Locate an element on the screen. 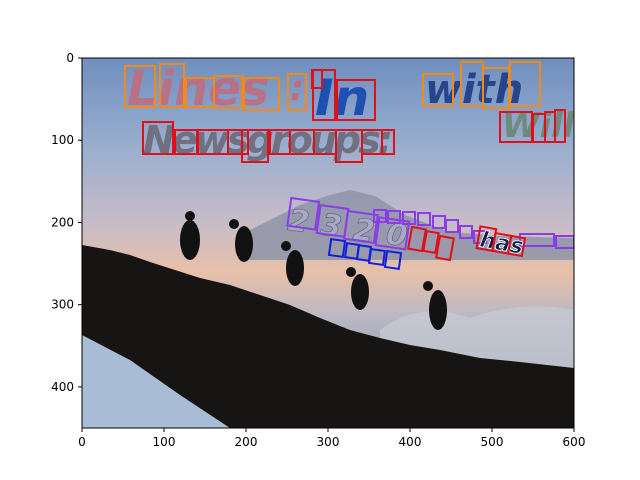  word-lines-text: Lines is located at coordinates (198, 89).